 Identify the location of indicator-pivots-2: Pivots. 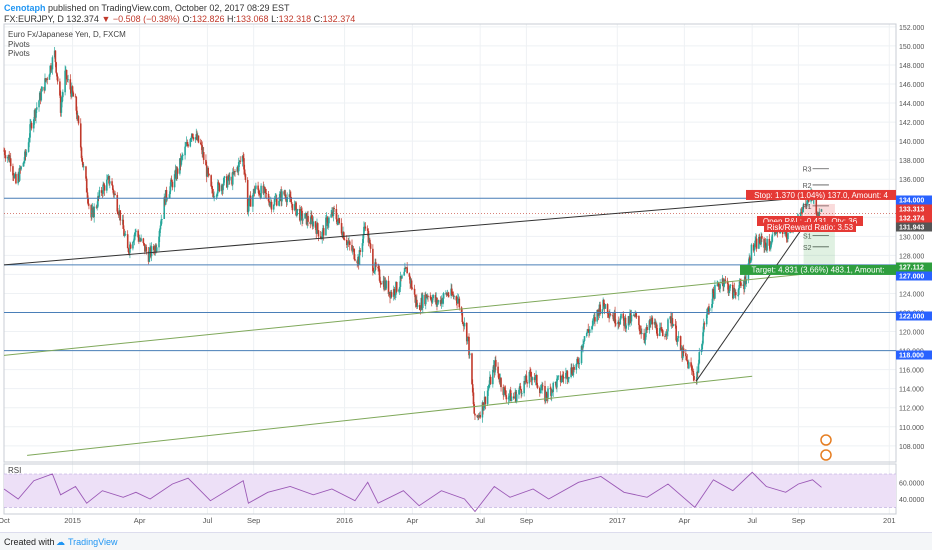
(19, 53).